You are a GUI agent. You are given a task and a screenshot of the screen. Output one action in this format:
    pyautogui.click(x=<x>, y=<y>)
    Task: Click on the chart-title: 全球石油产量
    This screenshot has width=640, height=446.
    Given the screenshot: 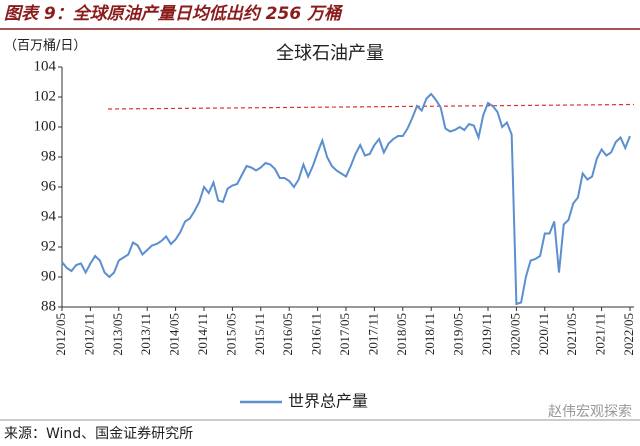 What is the action you would take?
    pyautogui.click(x=330, y=53)
    